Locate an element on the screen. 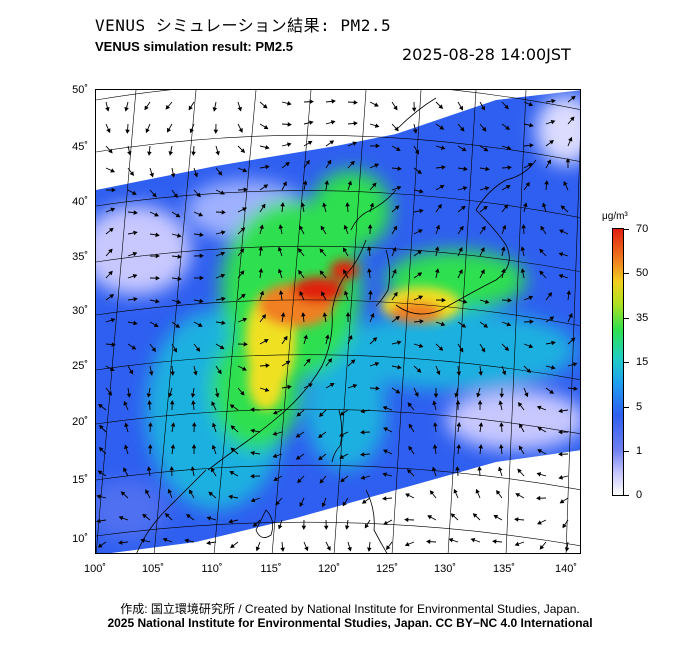 The height and width of the screenshot is (649, 700). title-english: VENUS simulation result: PM2.5 is located at coordinates (194, 46).